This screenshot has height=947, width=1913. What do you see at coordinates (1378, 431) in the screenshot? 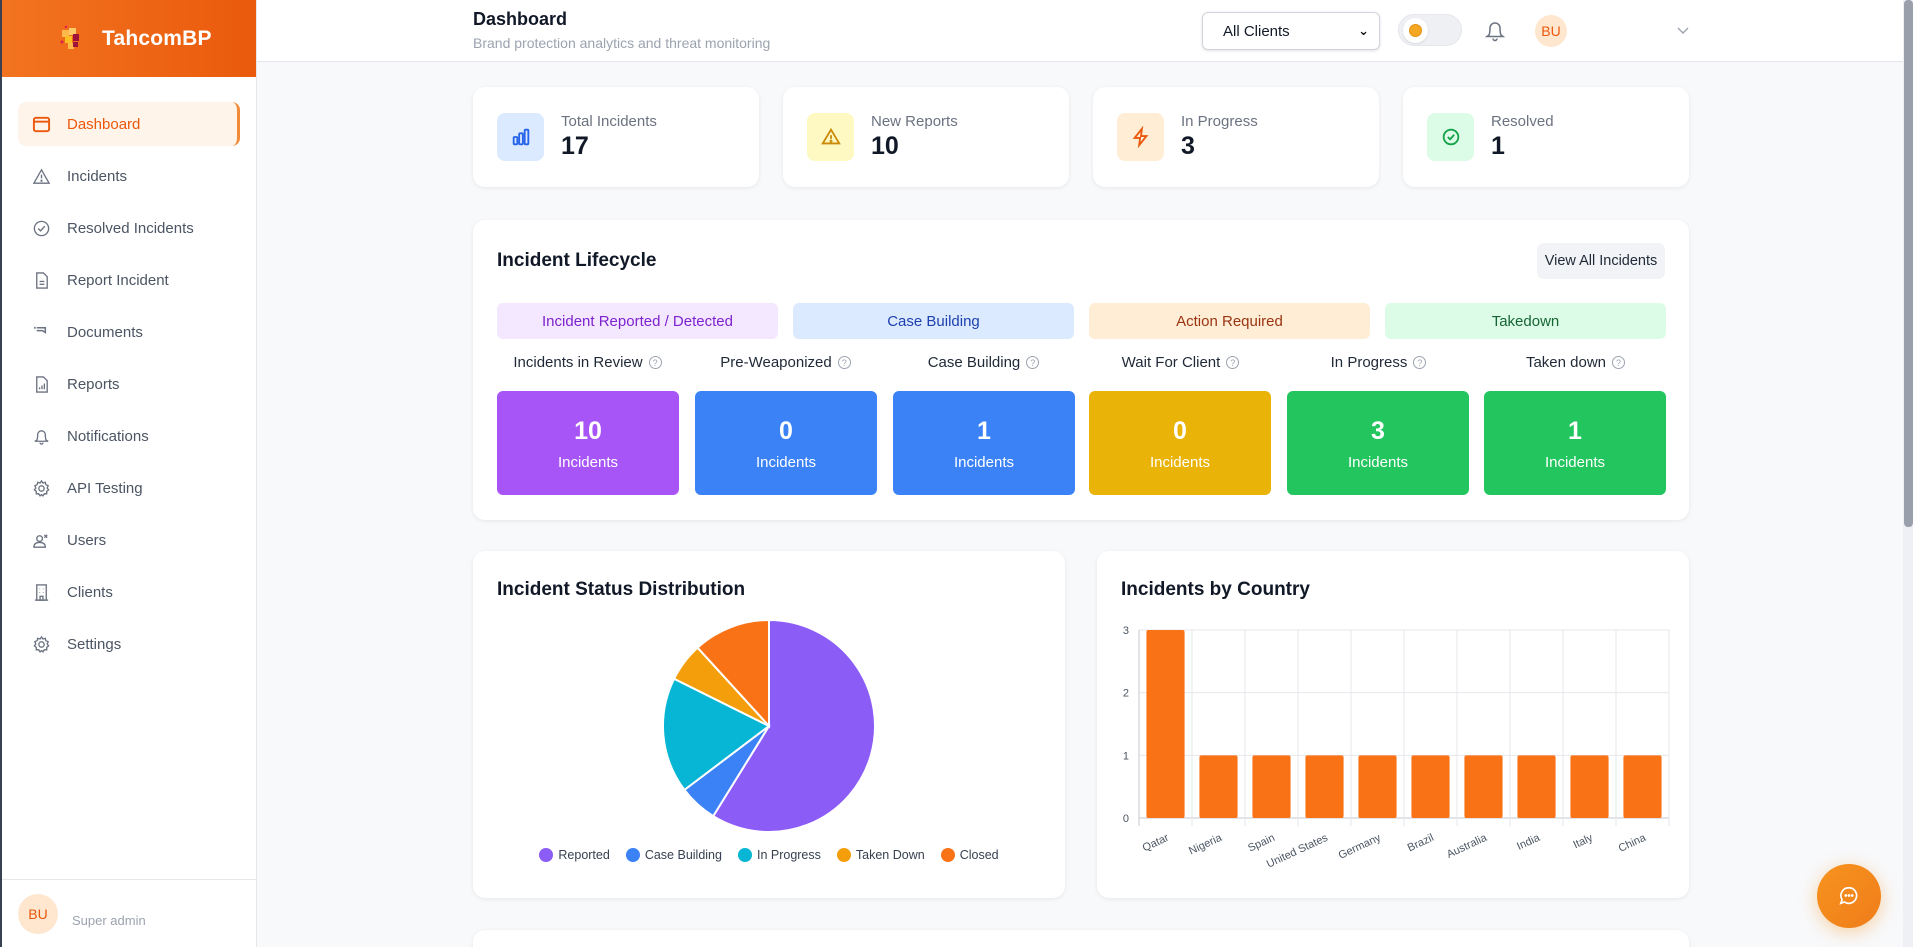
I see `stage-count: 3` at bounding box center [1378, 431].